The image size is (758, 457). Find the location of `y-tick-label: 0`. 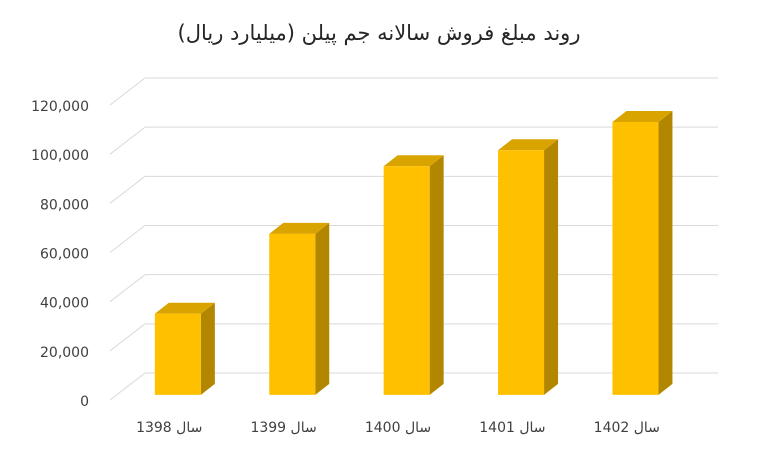

y-tick-label: 0 is located at coordinates (84, 402).